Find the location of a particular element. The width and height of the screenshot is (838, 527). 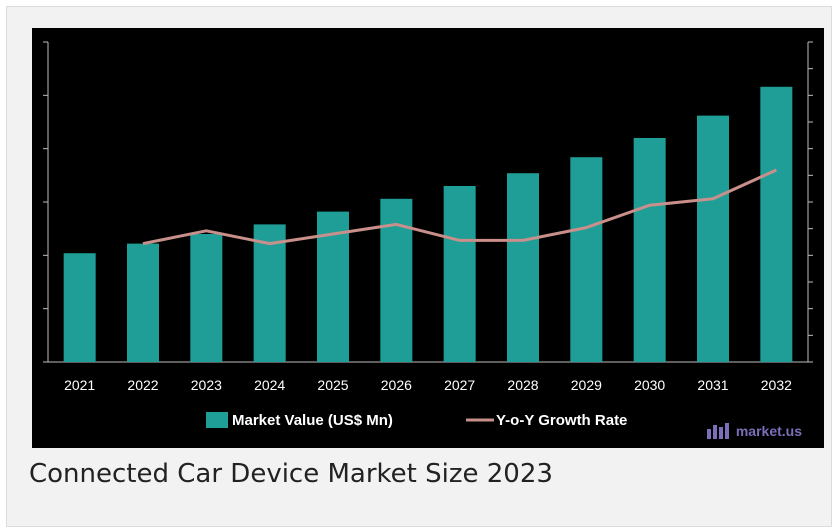

bar-2028 is located at coordinates (523, 267).